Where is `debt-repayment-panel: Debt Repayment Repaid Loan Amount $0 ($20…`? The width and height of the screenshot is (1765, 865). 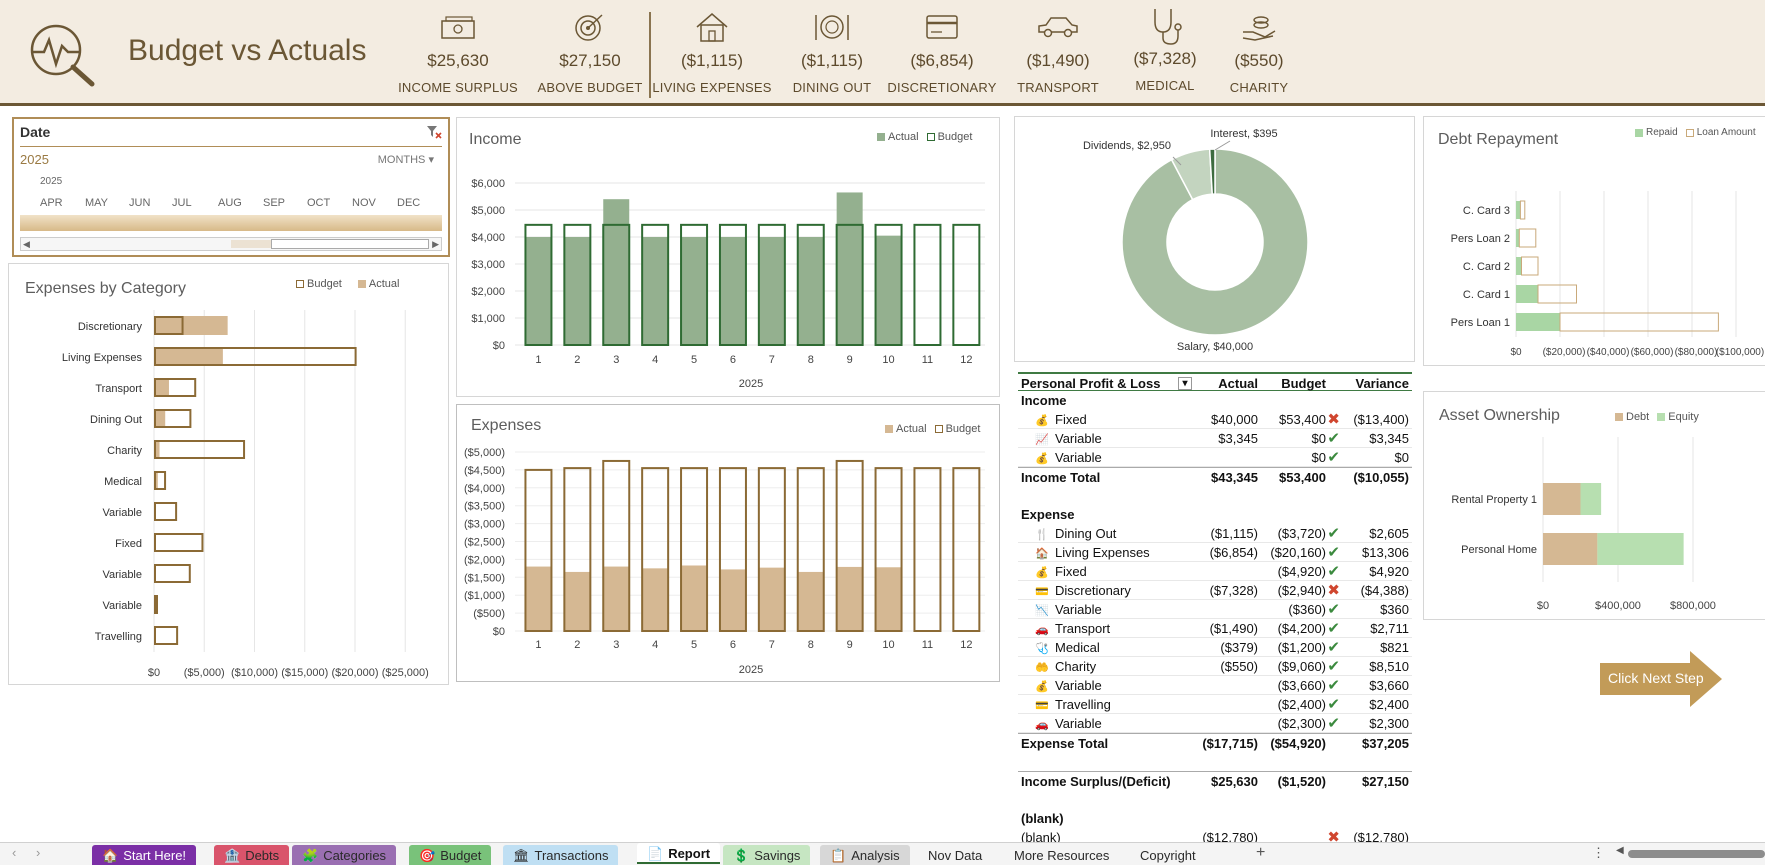 debt-repayment-panel: Debt Repayment Repaid Loan Amount $0 ($20… is located at coordinates (1594, 241).